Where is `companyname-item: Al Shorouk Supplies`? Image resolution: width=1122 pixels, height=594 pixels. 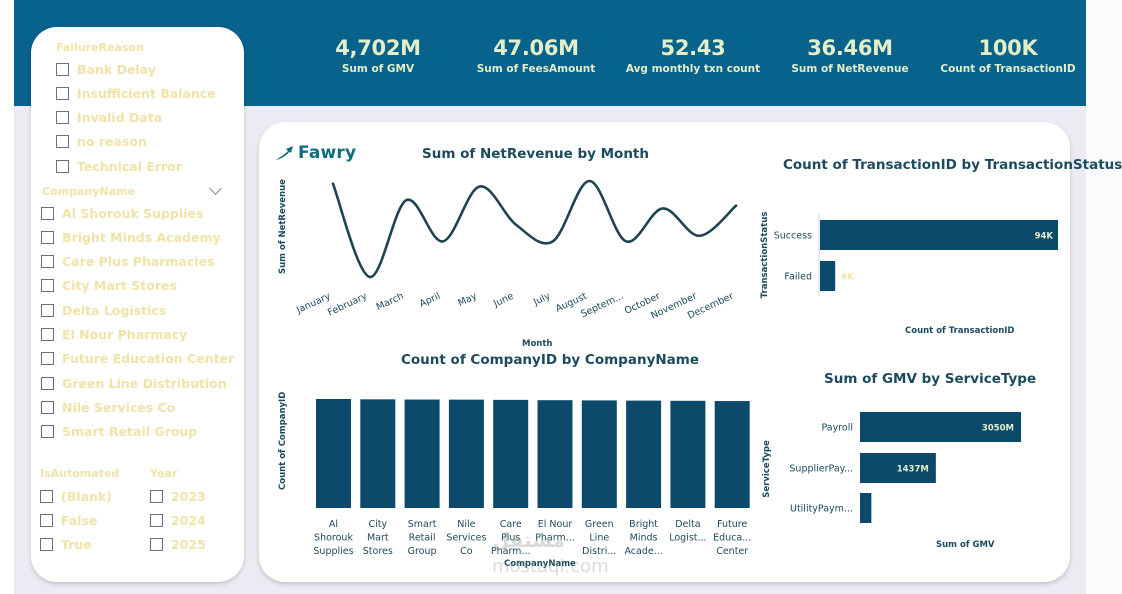 companyname-item: Al Shorouk Supplies is located at coordinates (122, 213).